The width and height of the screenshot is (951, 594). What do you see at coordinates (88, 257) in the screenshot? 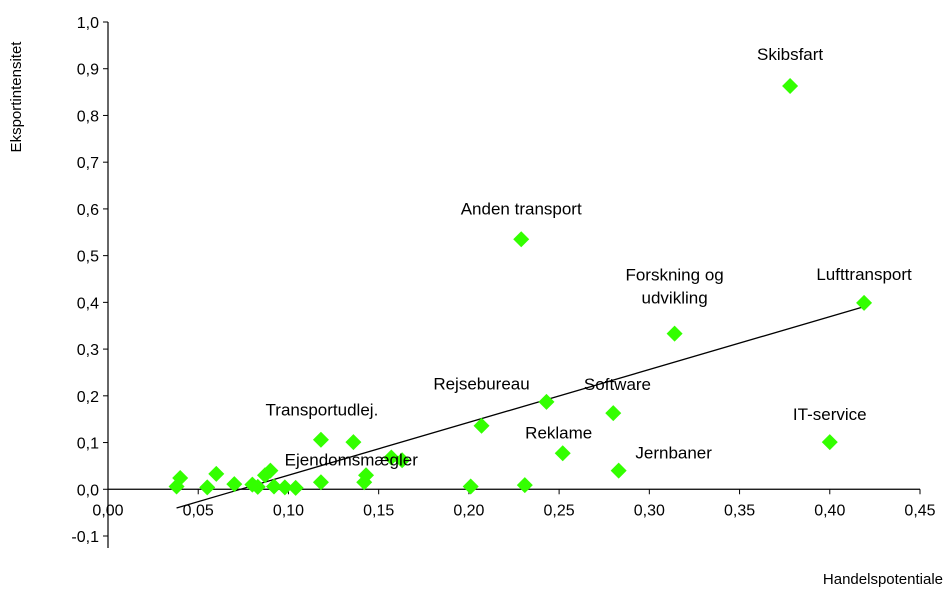
I see `y-tick-label: 0,5` at bounding box center [88, 257].